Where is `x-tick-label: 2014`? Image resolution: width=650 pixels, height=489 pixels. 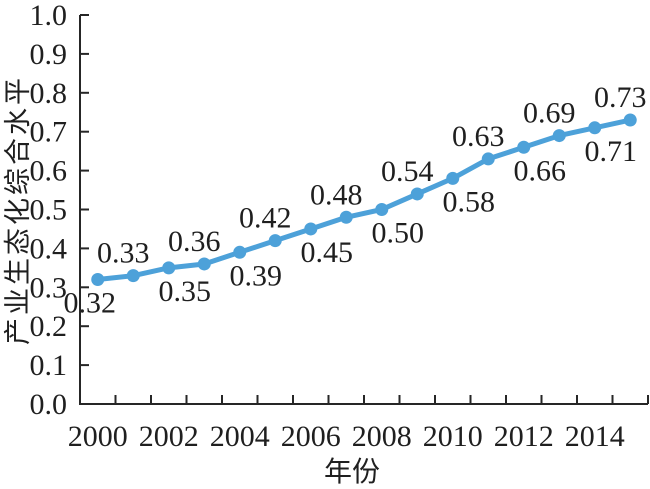
x-tick-label: 2014 is located at coordinates (595, 436).